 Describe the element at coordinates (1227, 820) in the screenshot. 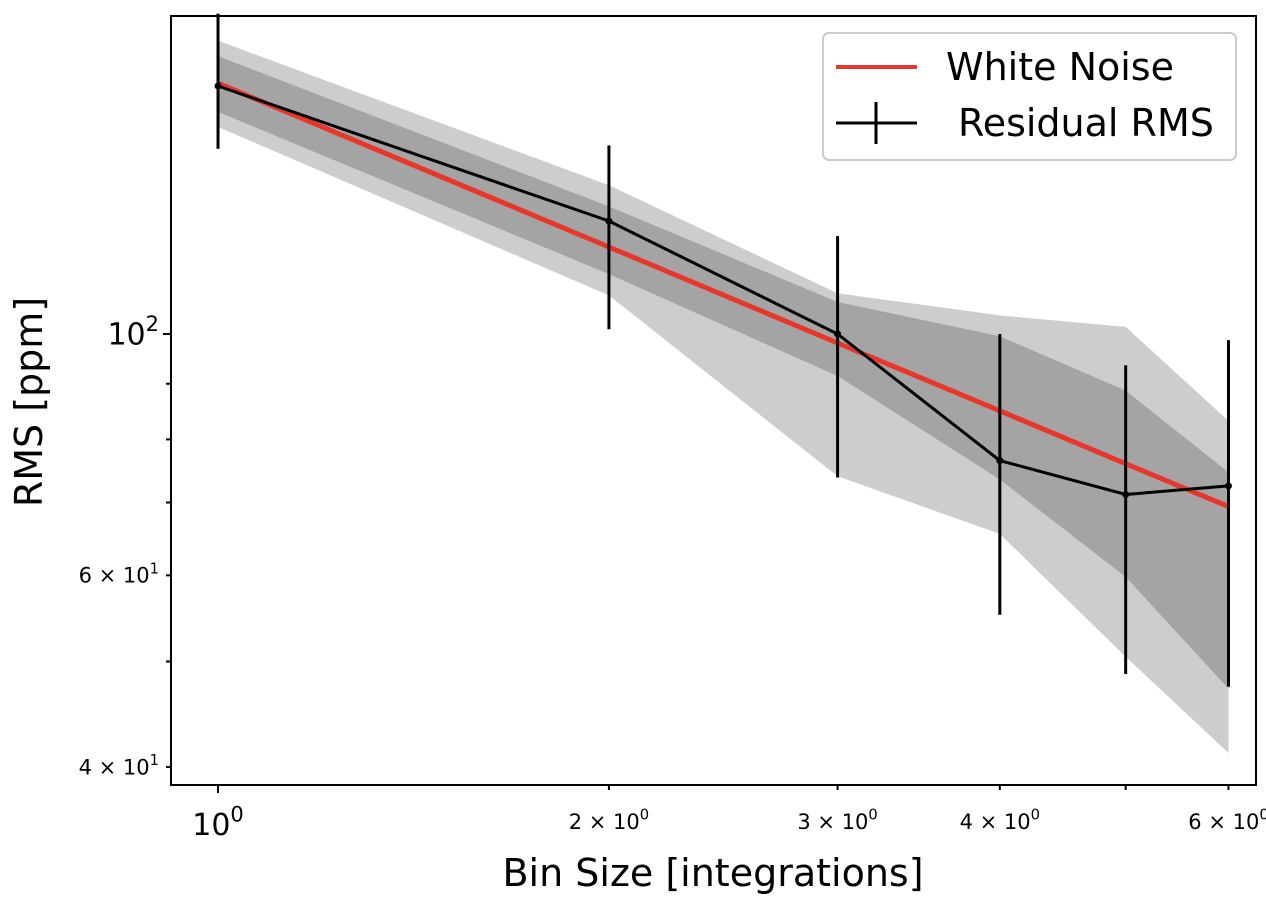

I see `x-tick-label: 6 × 100` at that location.